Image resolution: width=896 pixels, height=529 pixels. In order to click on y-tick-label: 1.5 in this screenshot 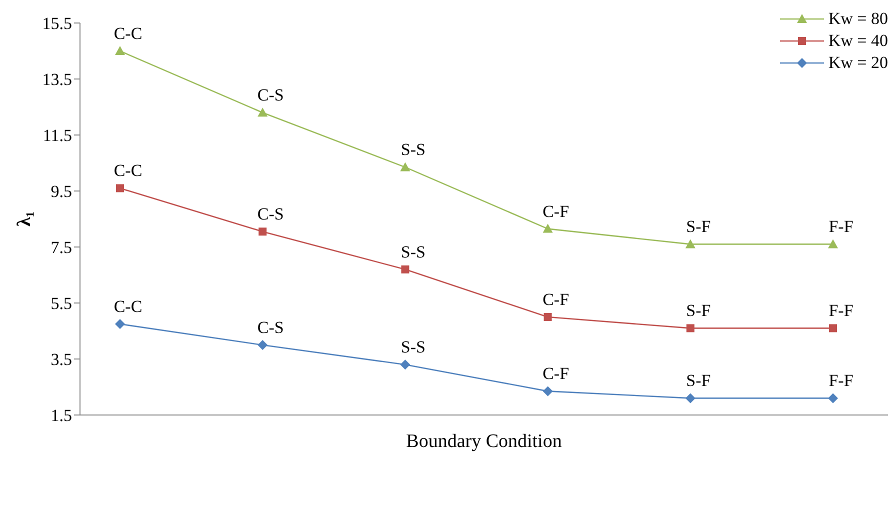, I will do `click(61, 416)`.